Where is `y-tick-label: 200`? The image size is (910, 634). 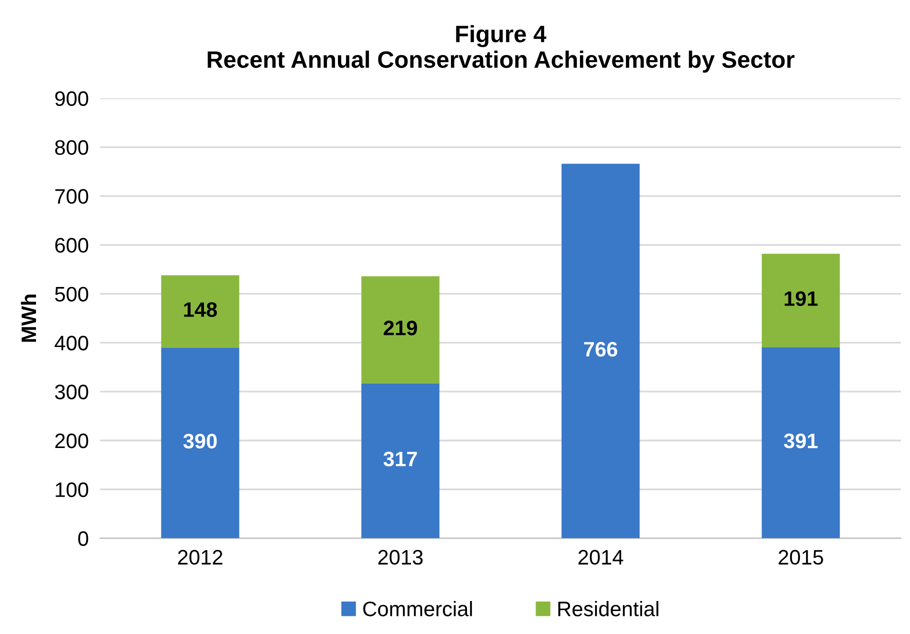 y-tick-label: 200 is located at coordinates (71, 440).